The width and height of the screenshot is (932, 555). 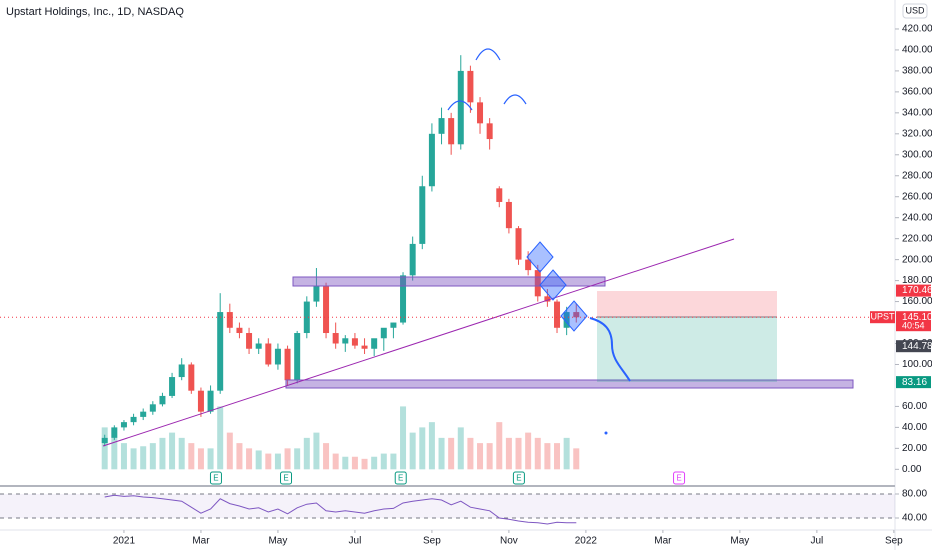 I want to click on rsi-band, so click(x=447, y=506).